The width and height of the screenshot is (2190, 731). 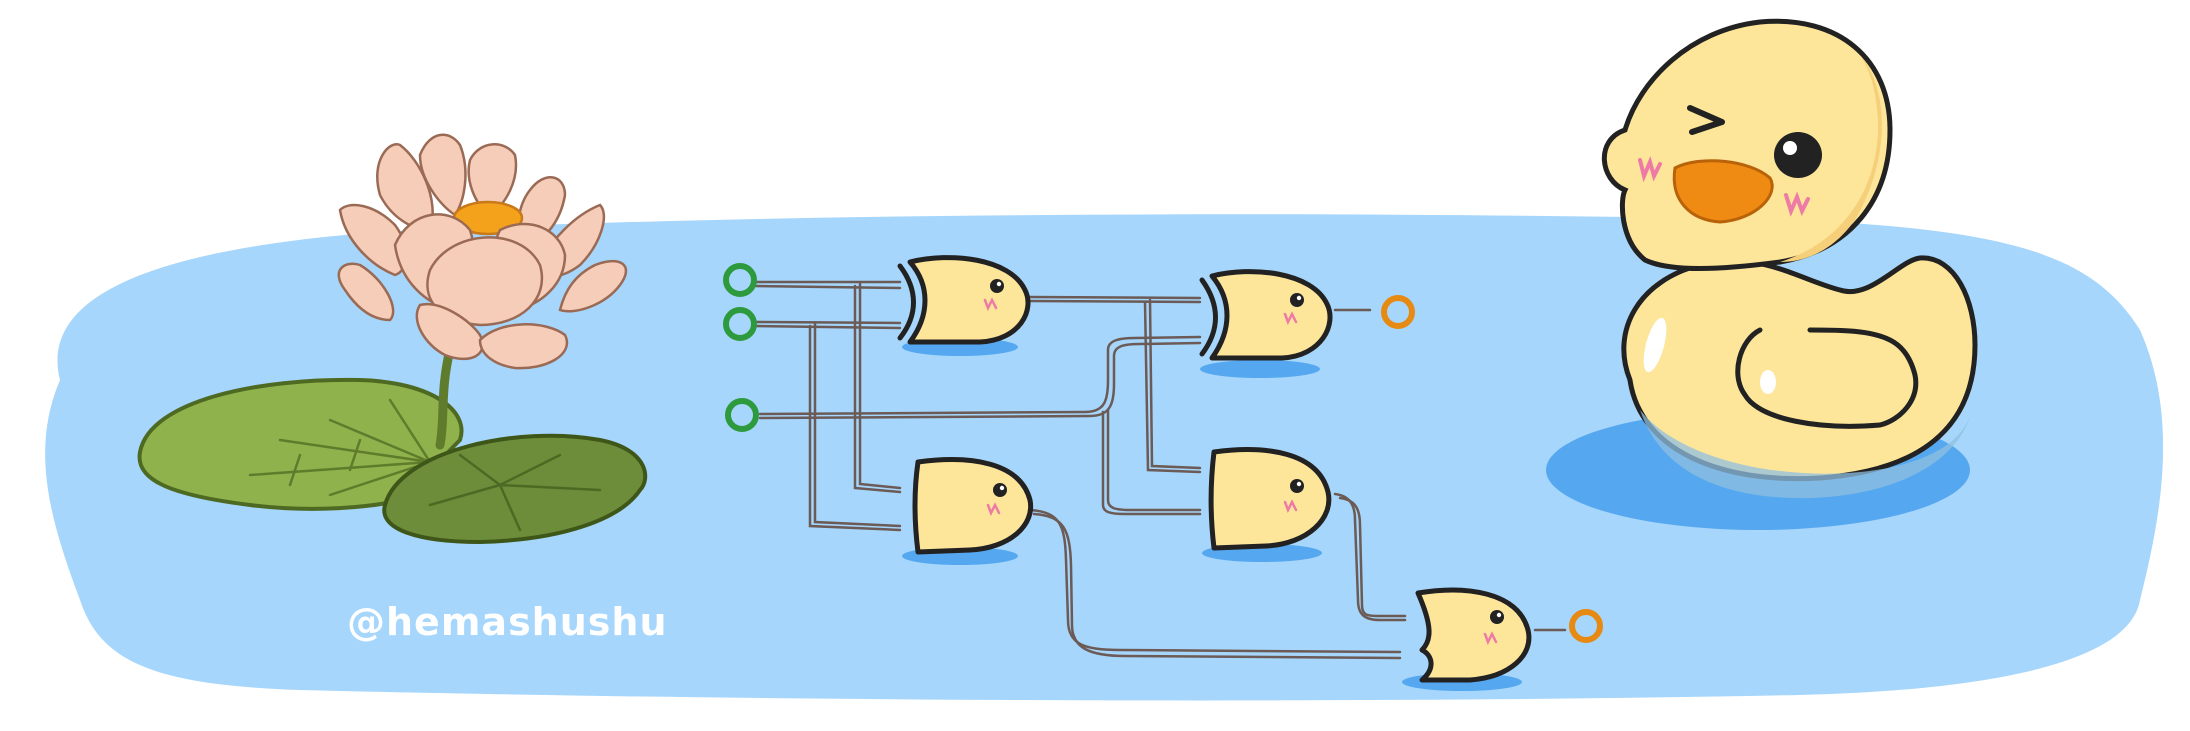 I want to click on signature-text: @hemashushu, so click(x=507, y=622).